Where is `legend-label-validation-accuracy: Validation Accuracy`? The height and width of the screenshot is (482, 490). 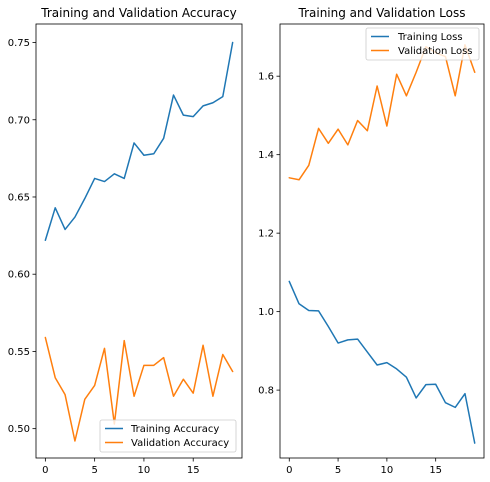
legend-label-validation-accuracy: Validation Accuracy is located at coordinates (180, 443).